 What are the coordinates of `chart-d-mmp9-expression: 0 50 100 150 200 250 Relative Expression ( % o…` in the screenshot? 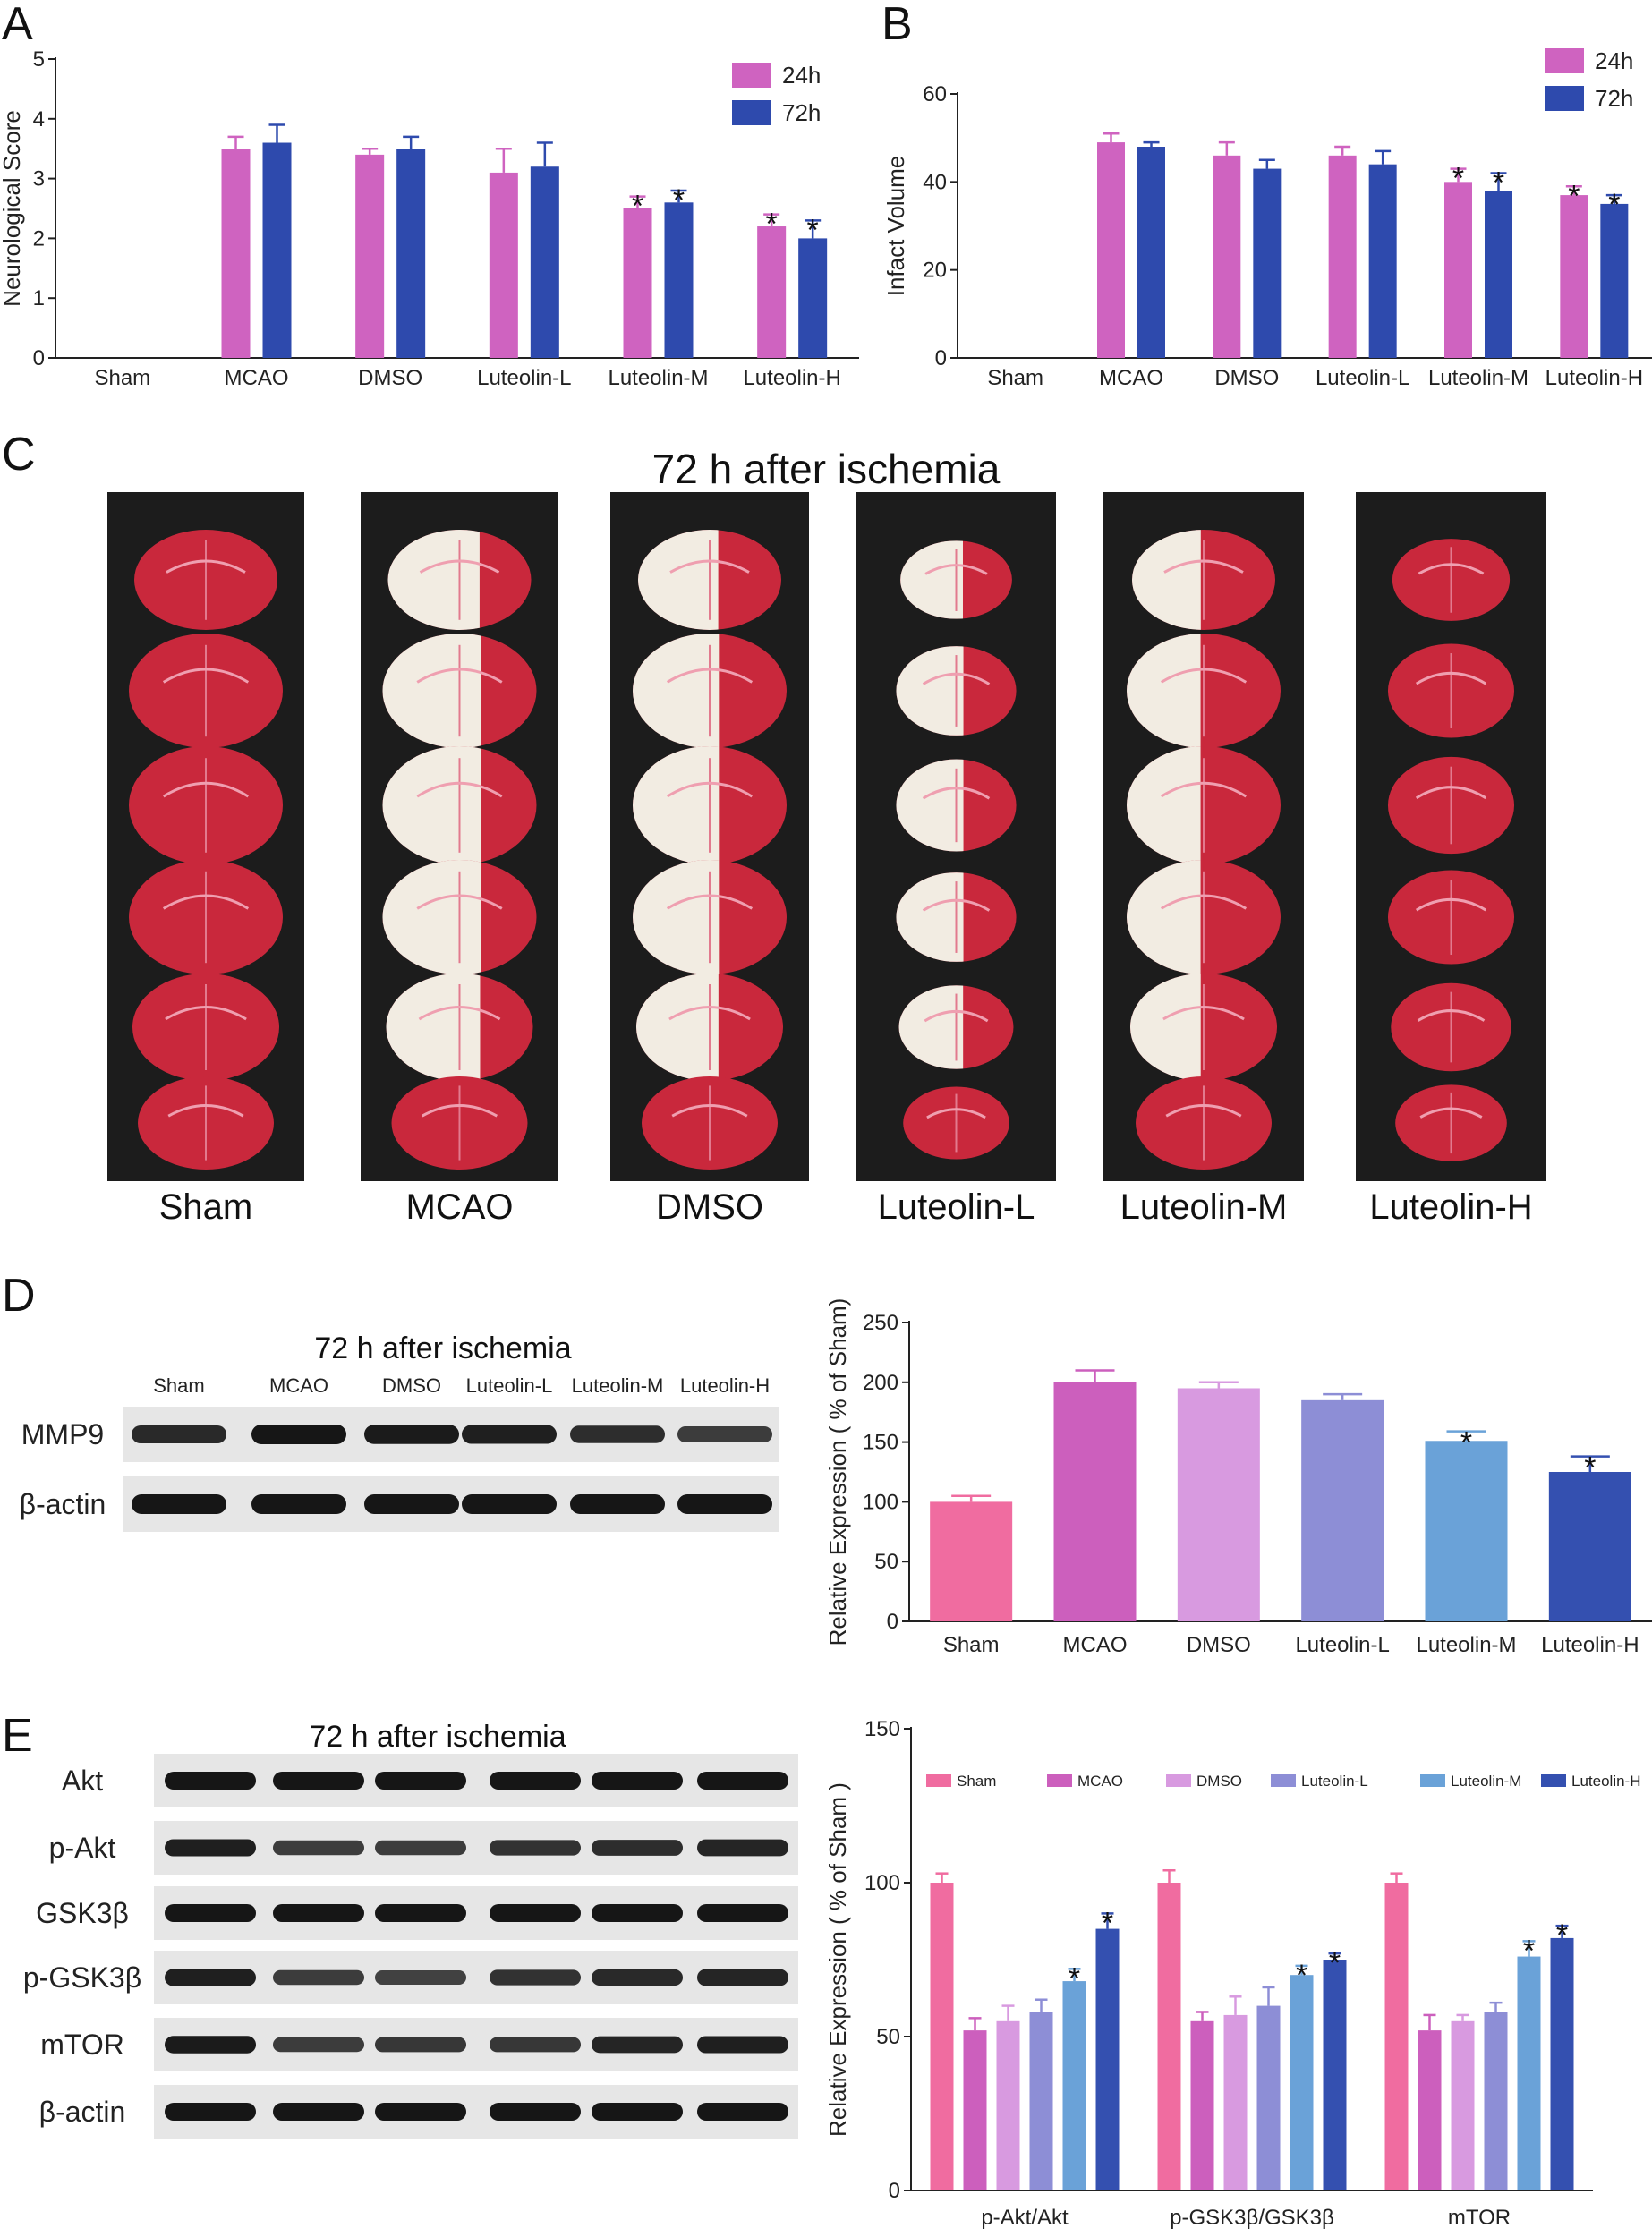 It's located at (1238, 1477).